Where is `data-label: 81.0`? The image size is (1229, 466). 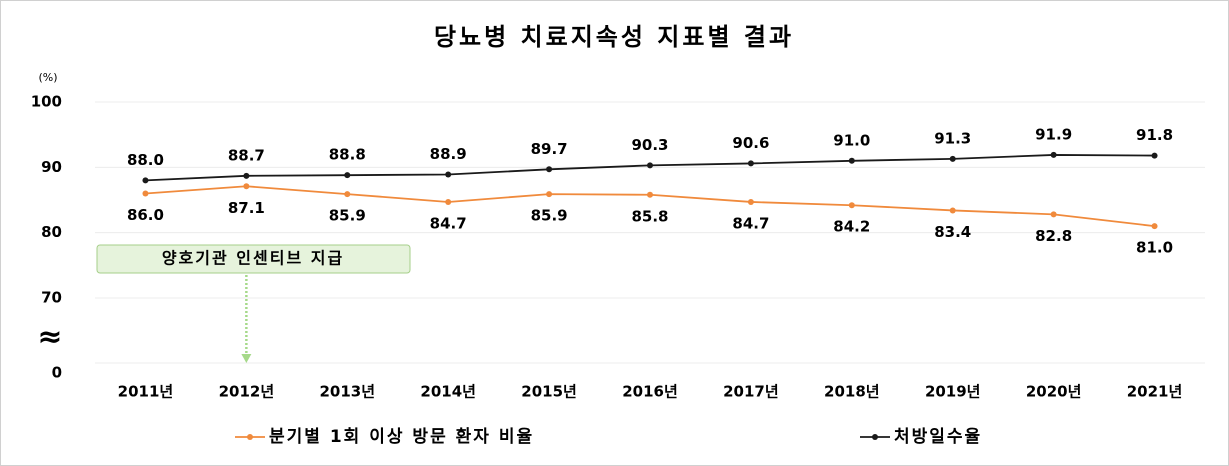 data-label: 81.0 is located at coordinates (1154, 248).